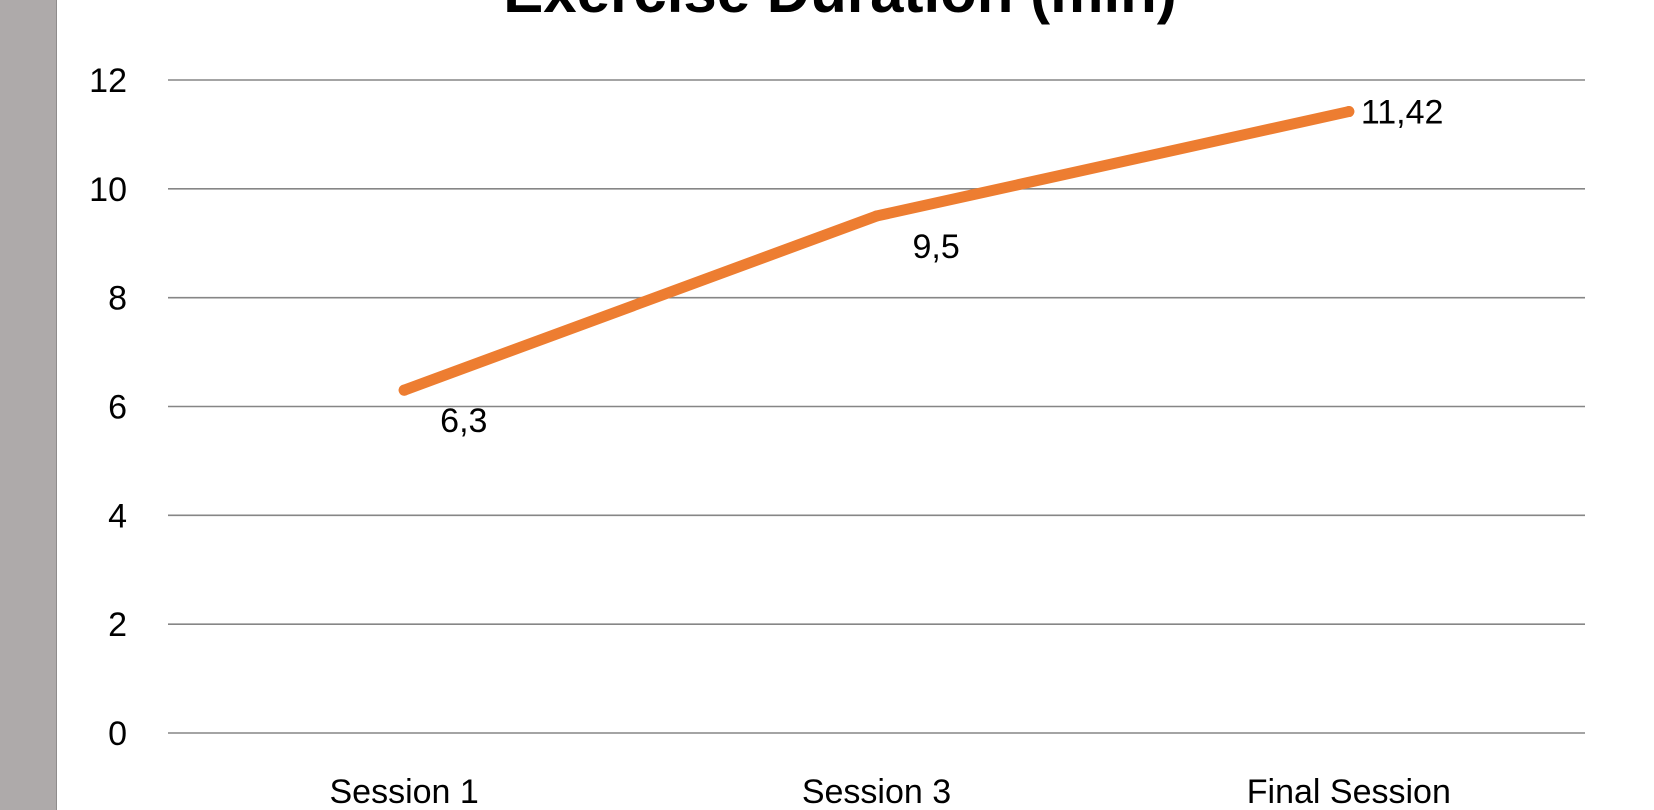 This screenshot has height=810, width=1654. I want to click on y-tick-label-8: 8, so click(117, 299).